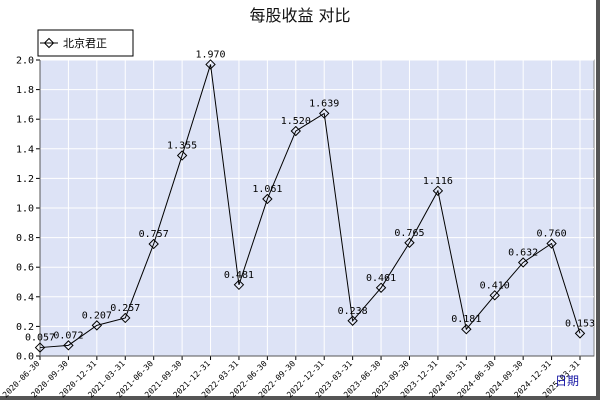 The image size is (600, 400). I want to click on x-axis-label: 日期, so click(567, 381).